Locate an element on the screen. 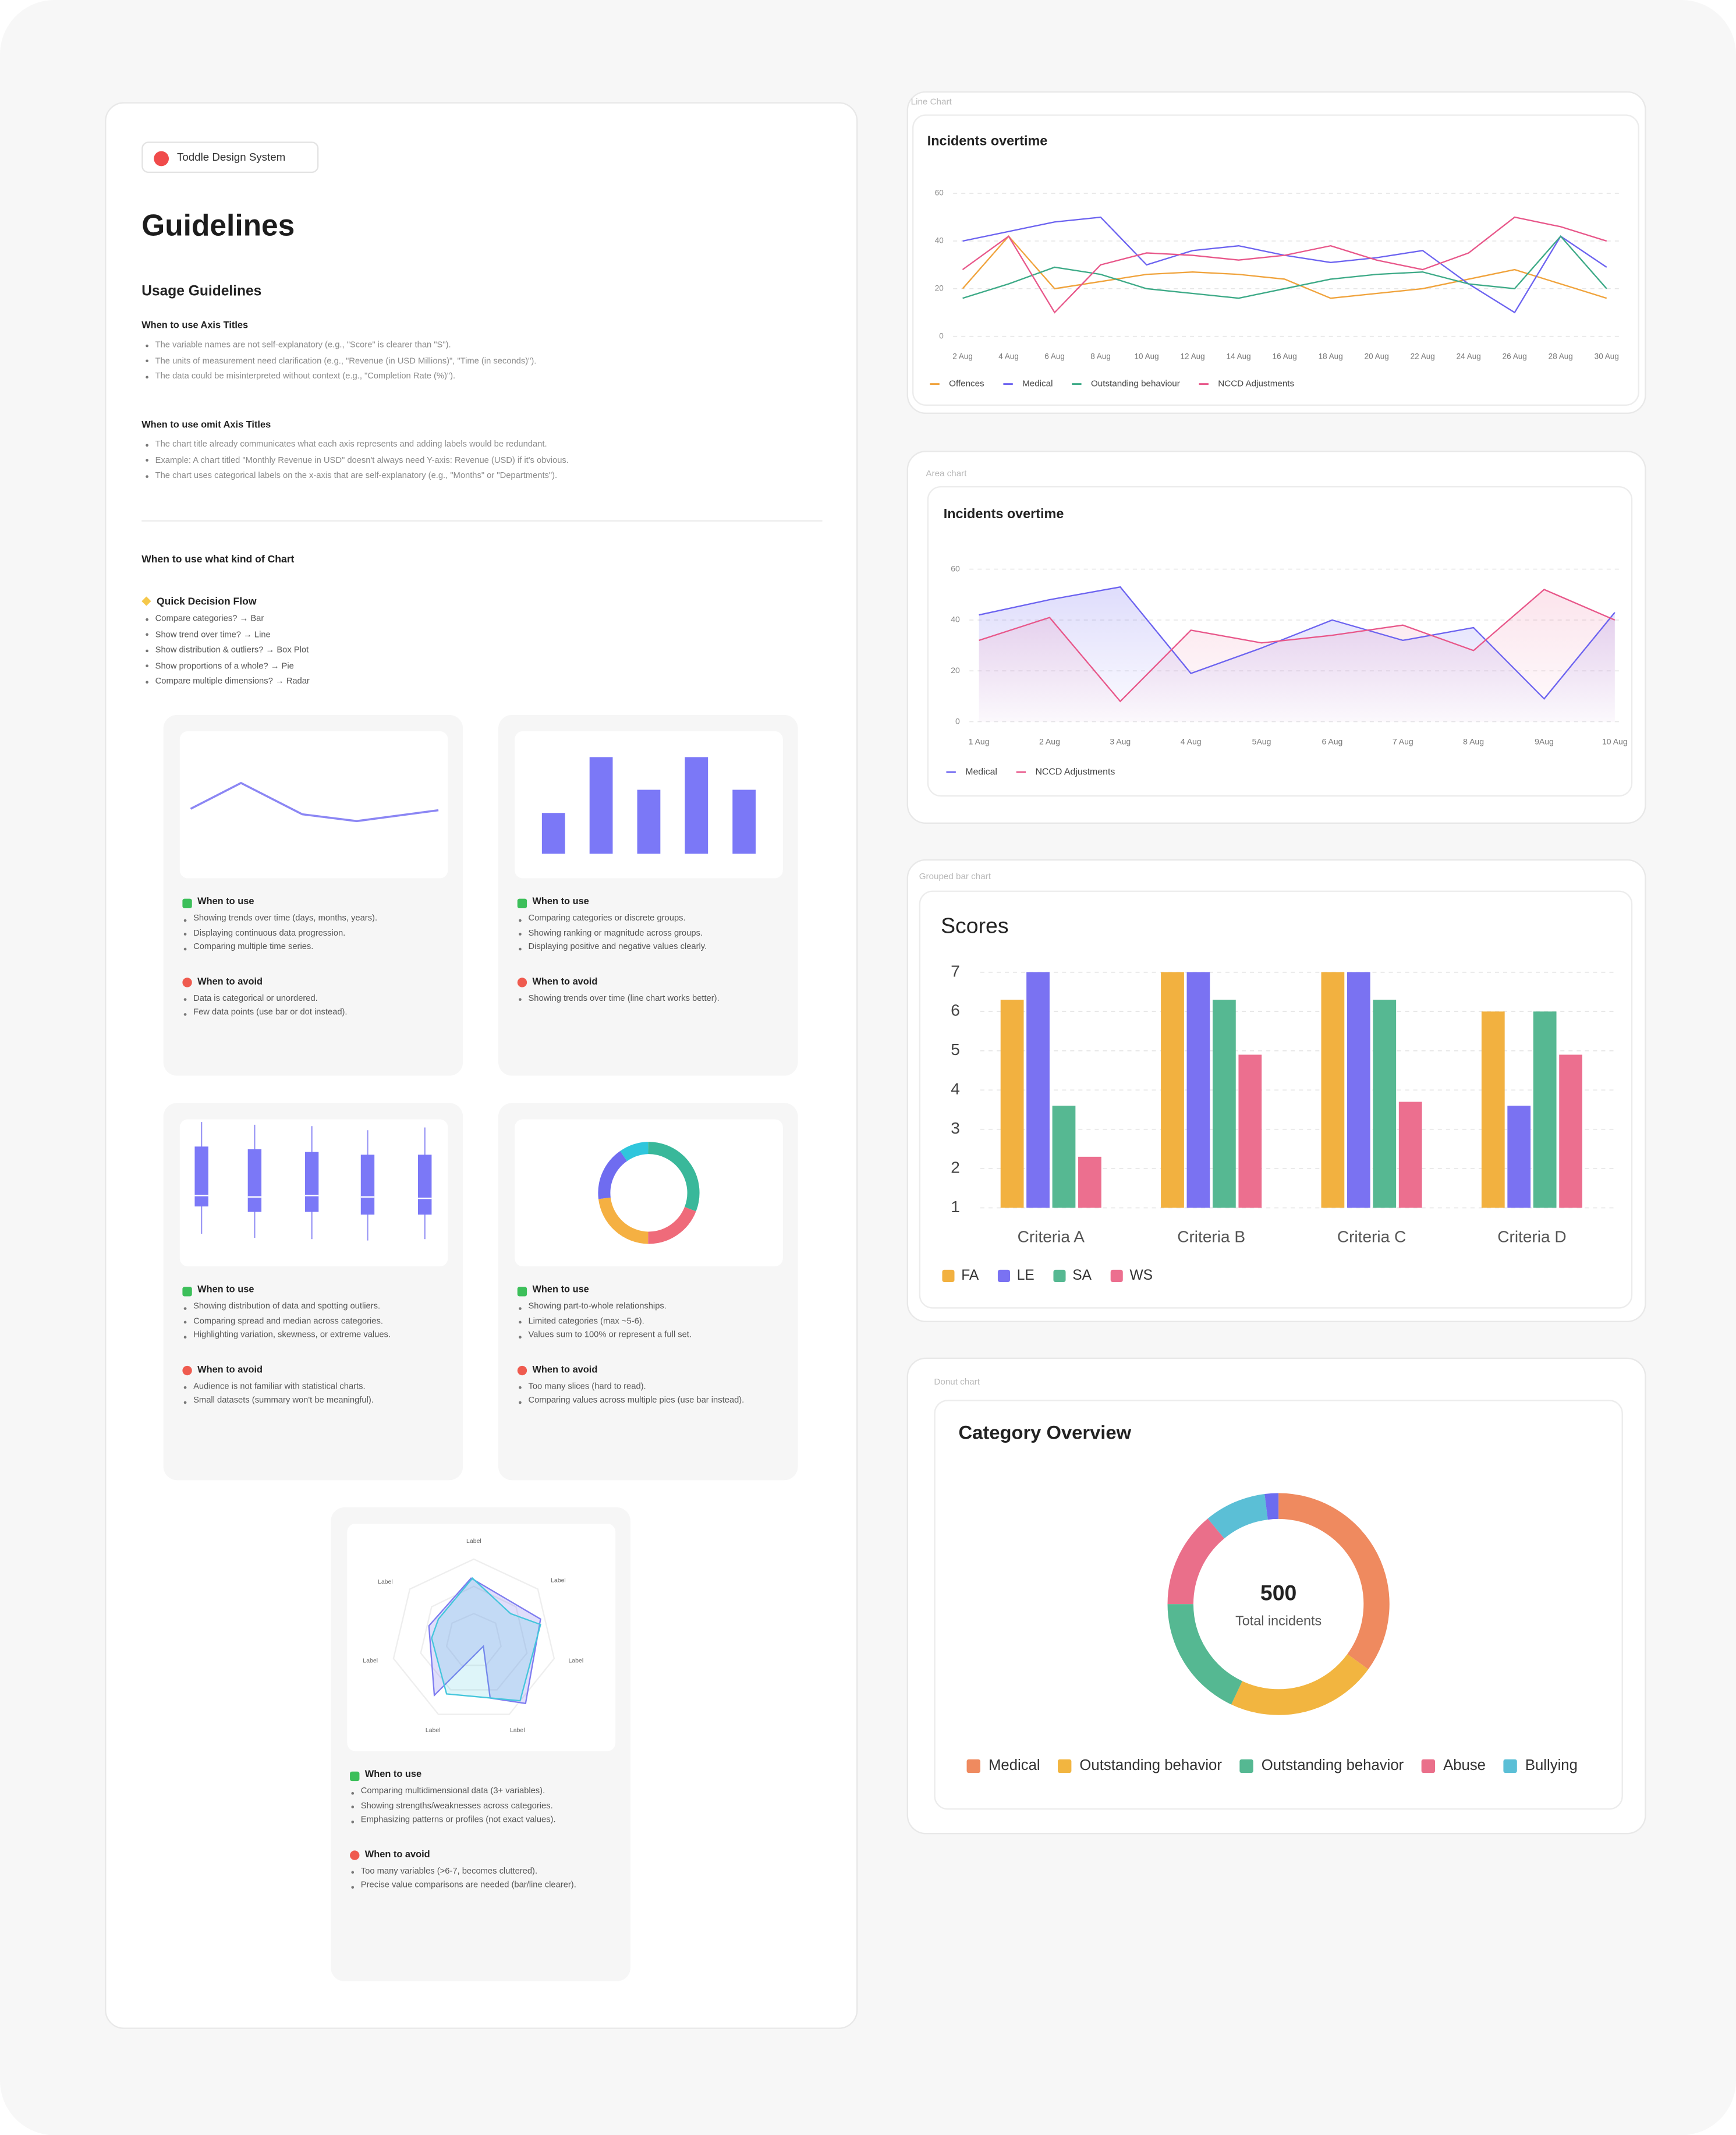 Image resolution: width=1736 pixels, height=2135 pixels. page-title: Guidelines is located at coordinates (218, 226).